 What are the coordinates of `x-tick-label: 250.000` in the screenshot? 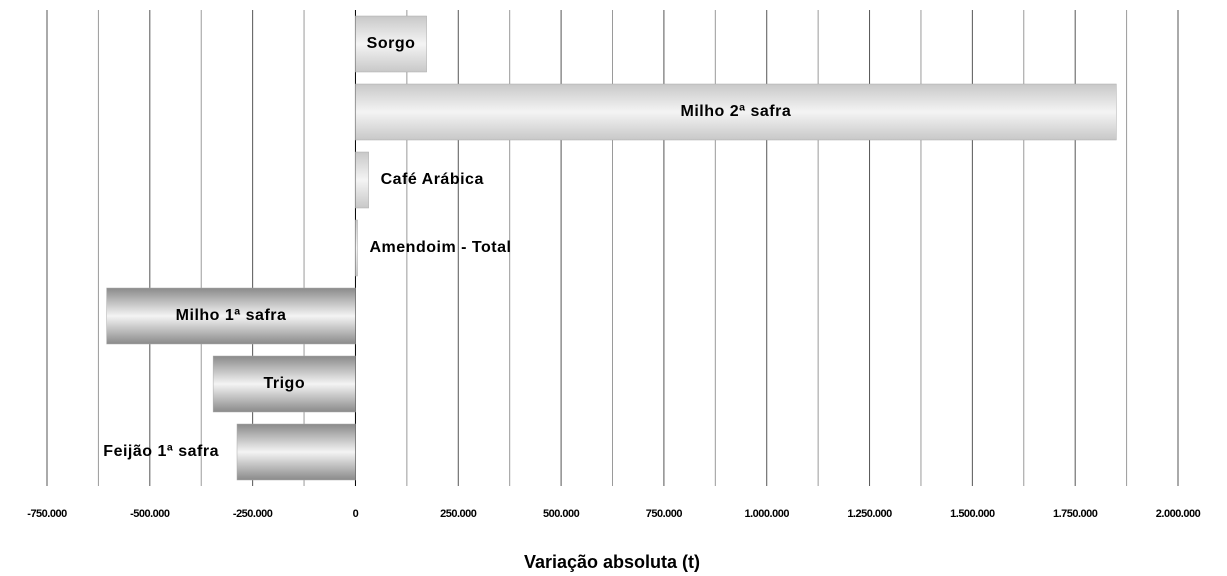 It's located at (458, 514).